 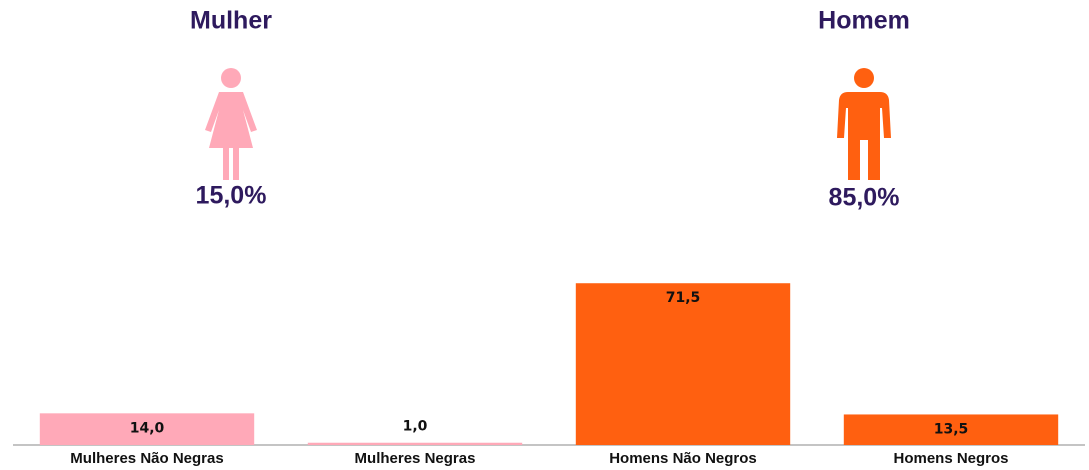 I want to click on value-label: 71,5, so click(x=683, y=298).